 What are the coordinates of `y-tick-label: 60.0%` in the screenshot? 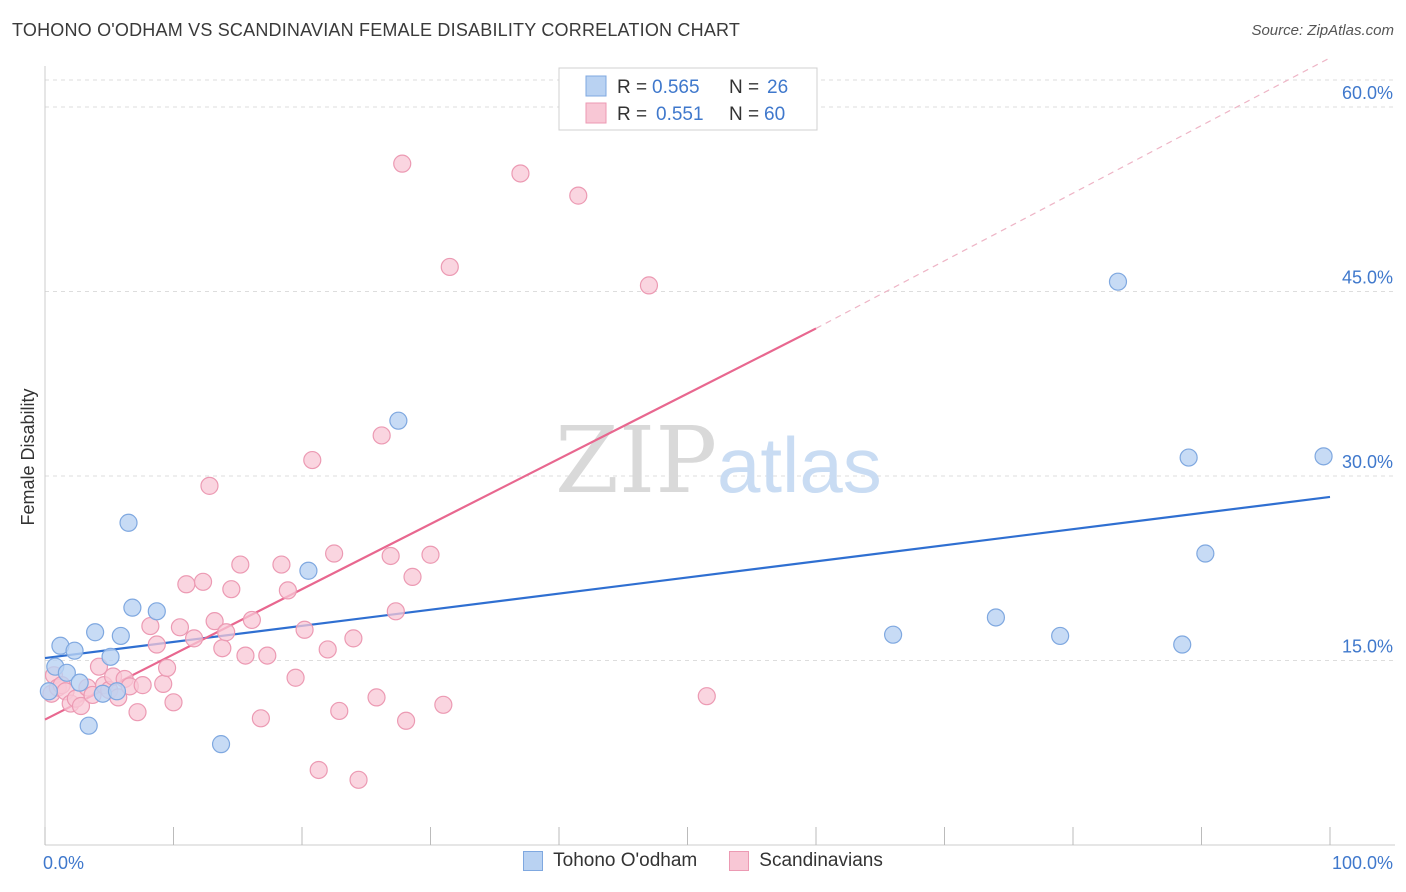 It's located at (1367, 93).